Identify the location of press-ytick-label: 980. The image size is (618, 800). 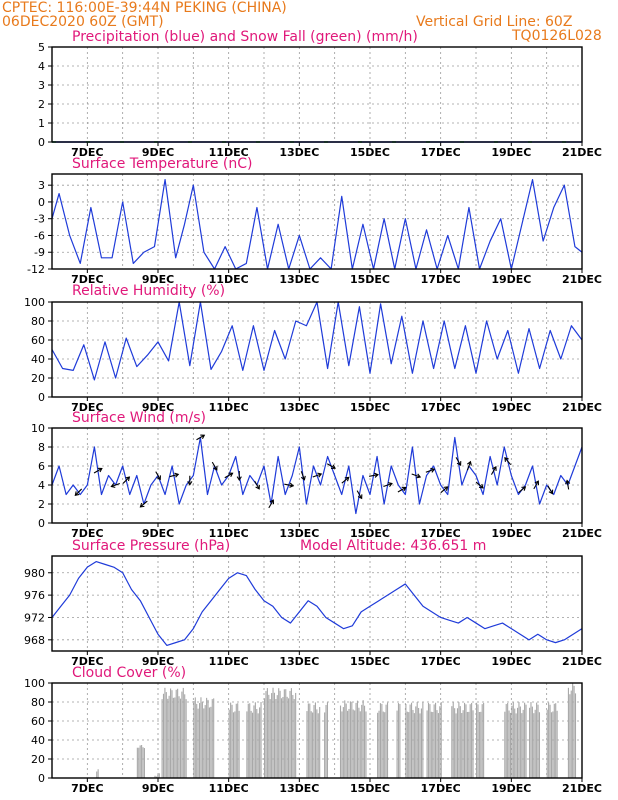
(34, 573).